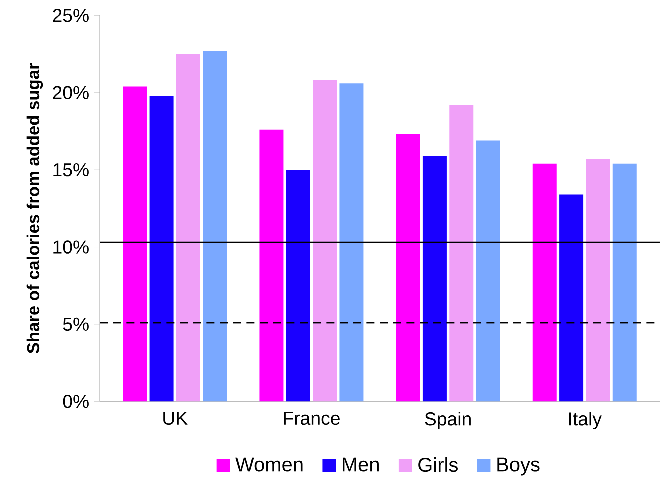 The image size is (660, 487). What do you see at coordinates (71, 170) in the screenshot?
I see `y-tick-label: 15%` at bounding box center [71, 170].